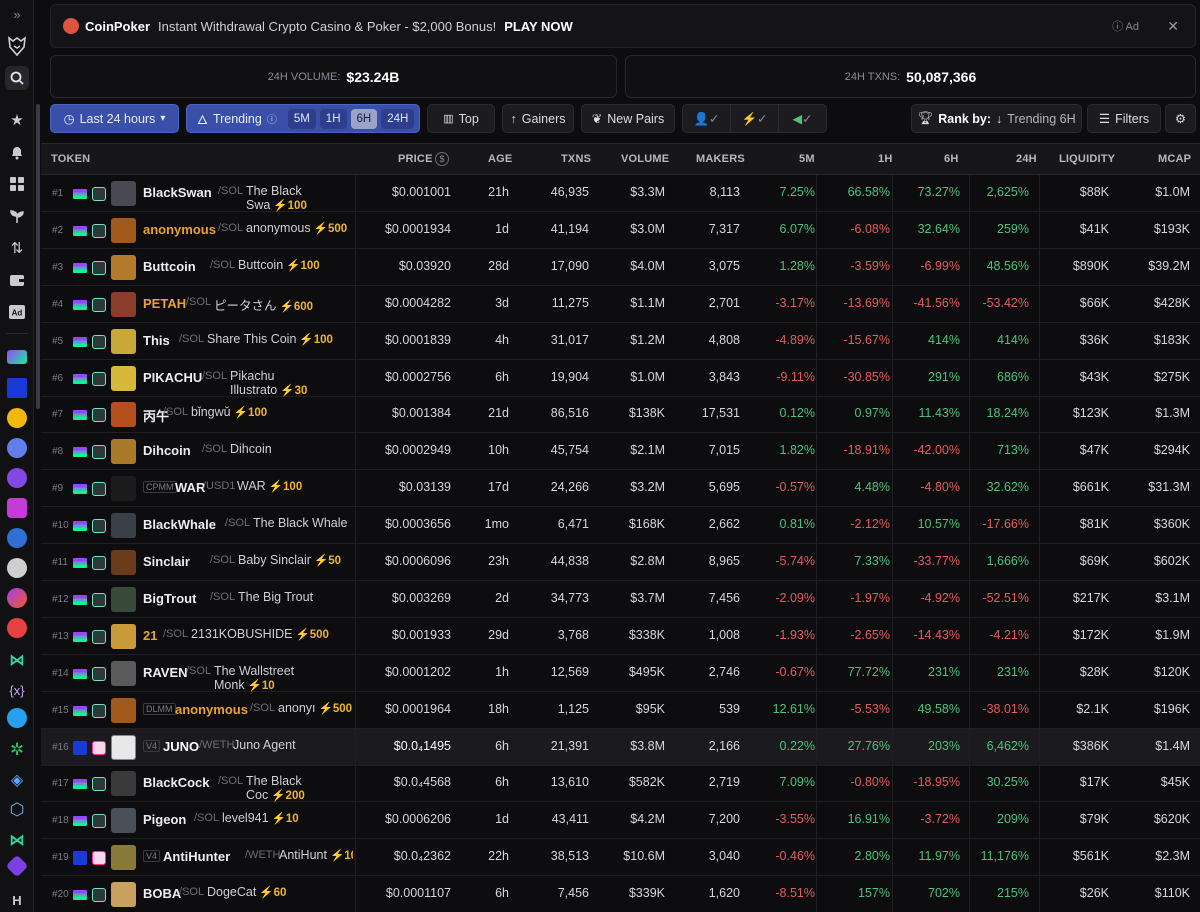 This screenshot has height=912, width=1200. I want to click on chain-icon-12: {x}, so click(17, 690).